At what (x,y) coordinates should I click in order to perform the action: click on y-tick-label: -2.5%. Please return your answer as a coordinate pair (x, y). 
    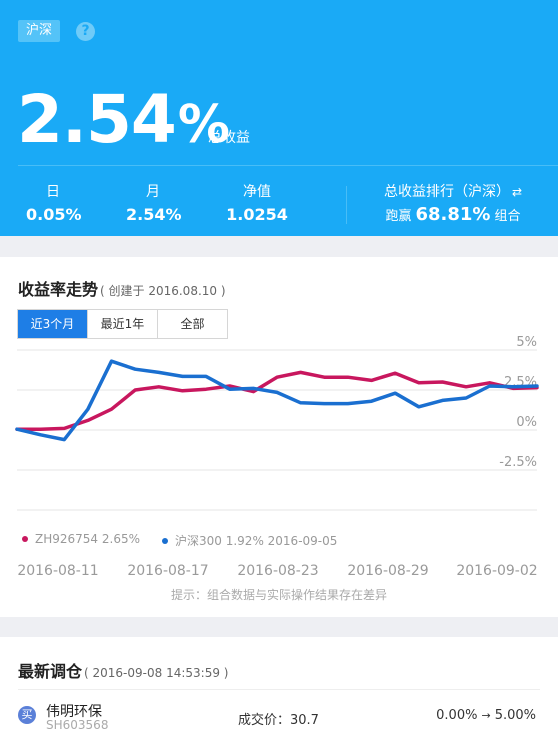
    Looking at the image, I should click on (518, 462).